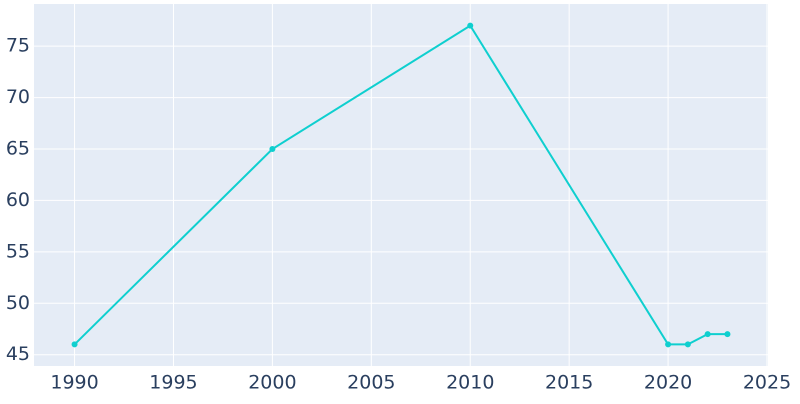 The height and width of the screenshot is (404, 800). What do you see at coordinates (18, 46) in the screenshot?
I see `y-tick-label: 75` at bounding box center [18, 46].